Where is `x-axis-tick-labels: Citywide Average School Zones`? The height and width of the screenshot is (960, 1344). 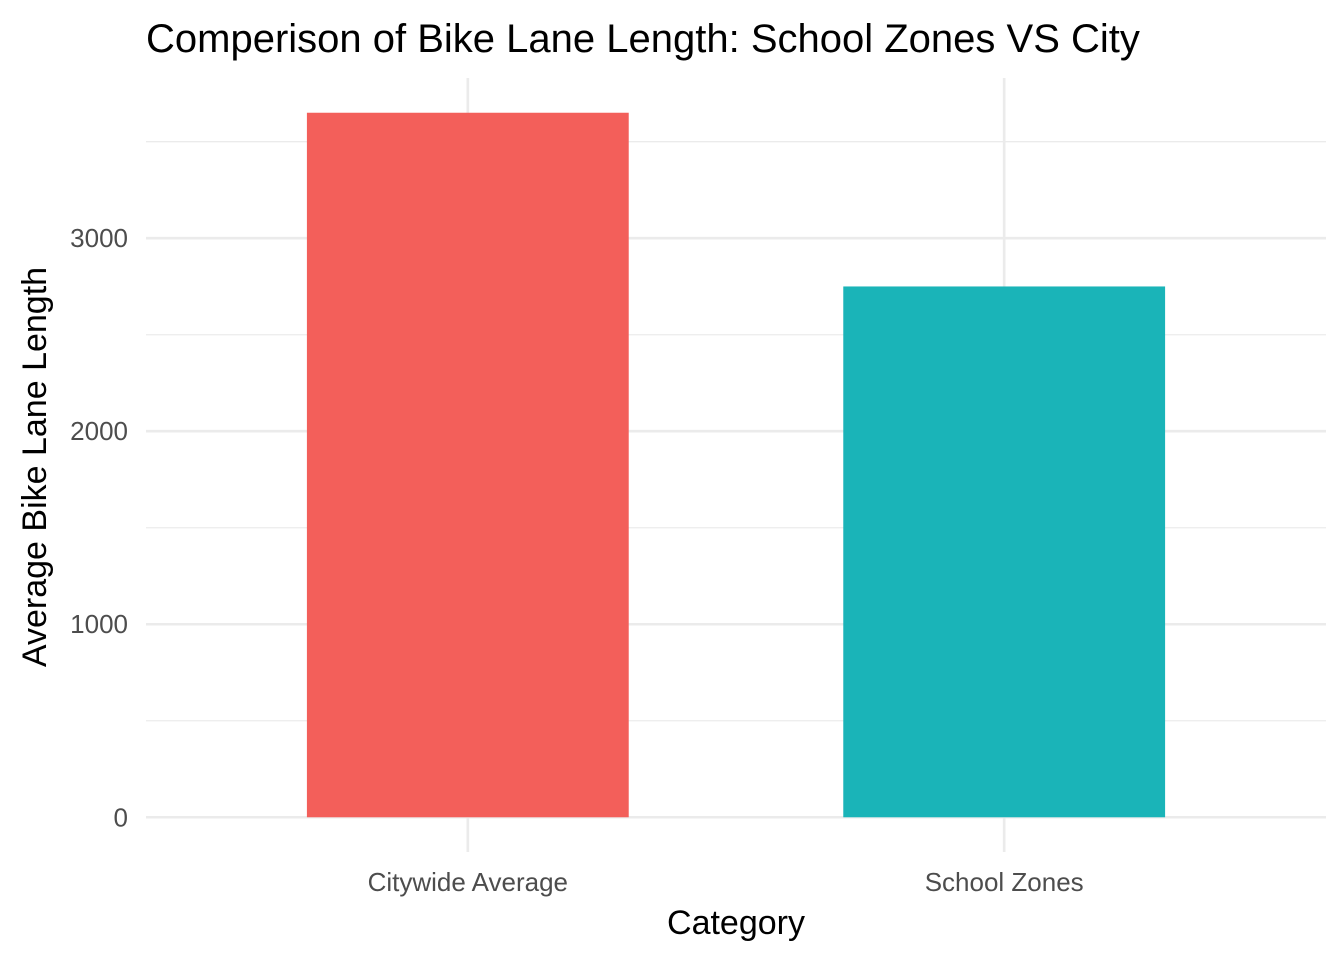
x-axis-tick-labels: Citywide Average School Zones is located at coordinates (726, 882).